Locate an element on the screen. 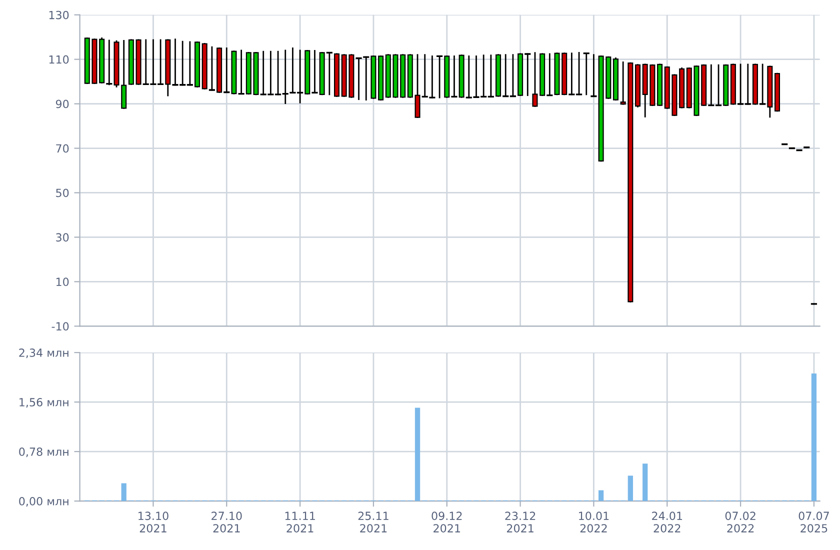 The image size is (840, 550). y-tick-label: 110 is located at coordinates (59, 59).